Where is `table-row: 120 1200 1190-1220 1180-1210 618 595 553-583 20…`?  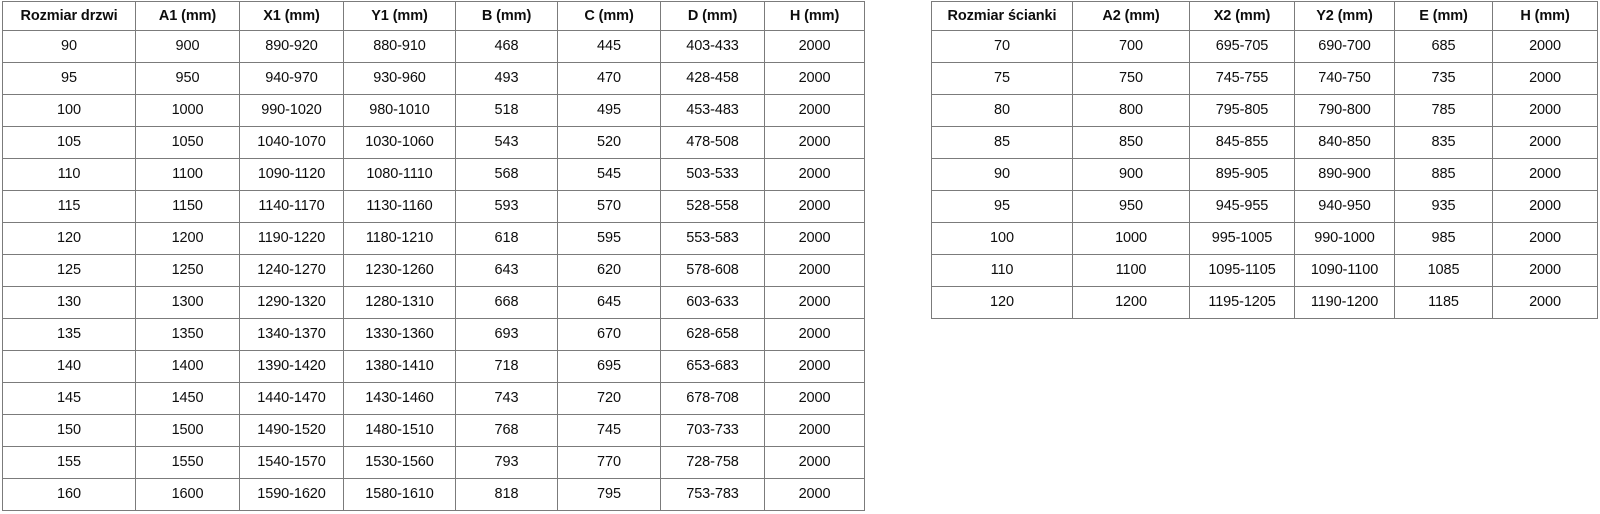 table-row: 120 1200 1190-1220 1180-1210 618 595 553-583 20… is located at coordinates (433, 238).